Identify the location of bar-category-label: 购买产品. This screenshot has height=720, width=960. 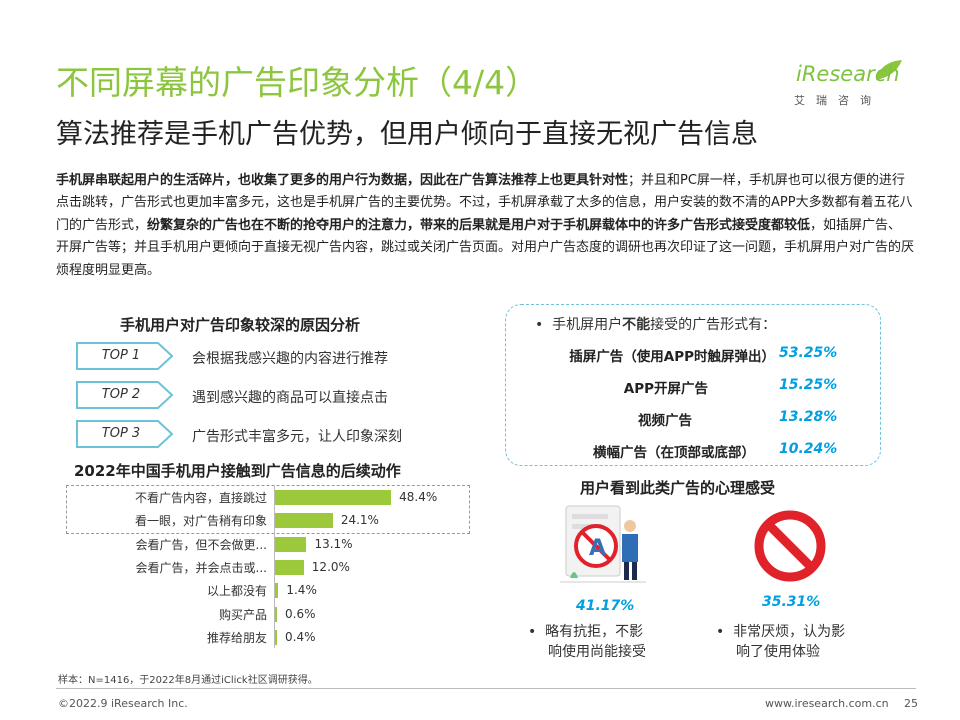
(242, 614).